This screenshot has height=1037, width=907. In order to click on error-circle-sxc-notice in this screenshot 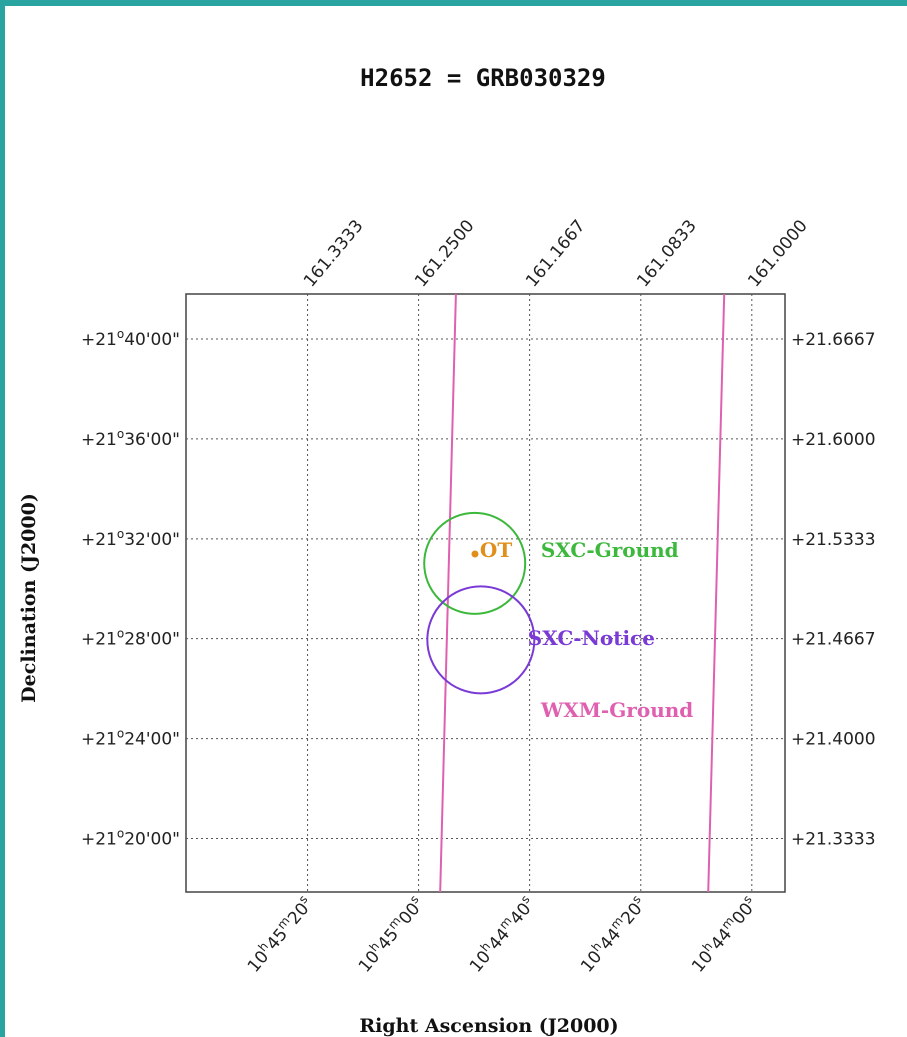, I will do `click(481, 640)`.